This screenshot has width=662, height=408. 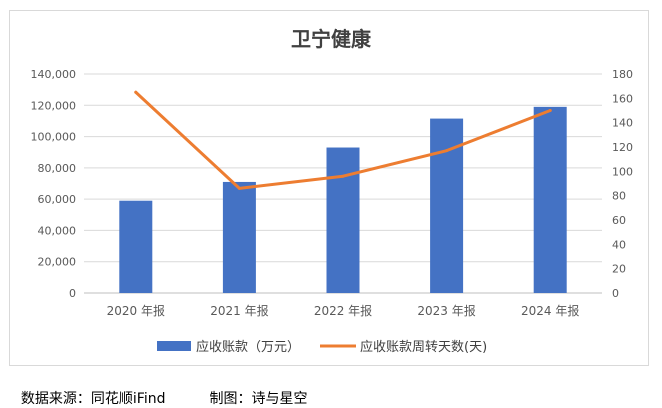 What do you see at coordinates (239, 310) in the screenshot?
I see `x-tick-label: 2021 年报` at bounding box center [239, 310].